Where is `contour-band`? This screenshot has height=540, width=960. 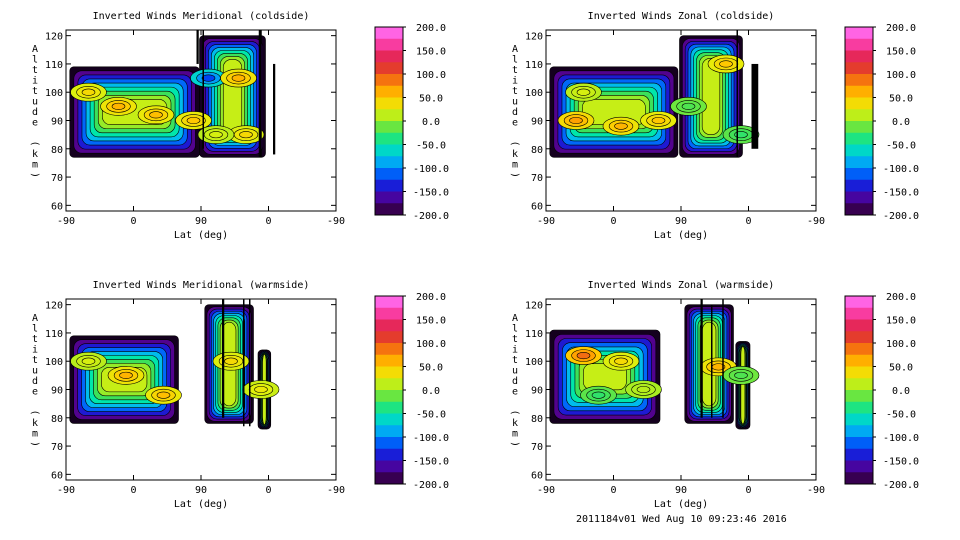
contour-band is located at coordinates (711, 96).